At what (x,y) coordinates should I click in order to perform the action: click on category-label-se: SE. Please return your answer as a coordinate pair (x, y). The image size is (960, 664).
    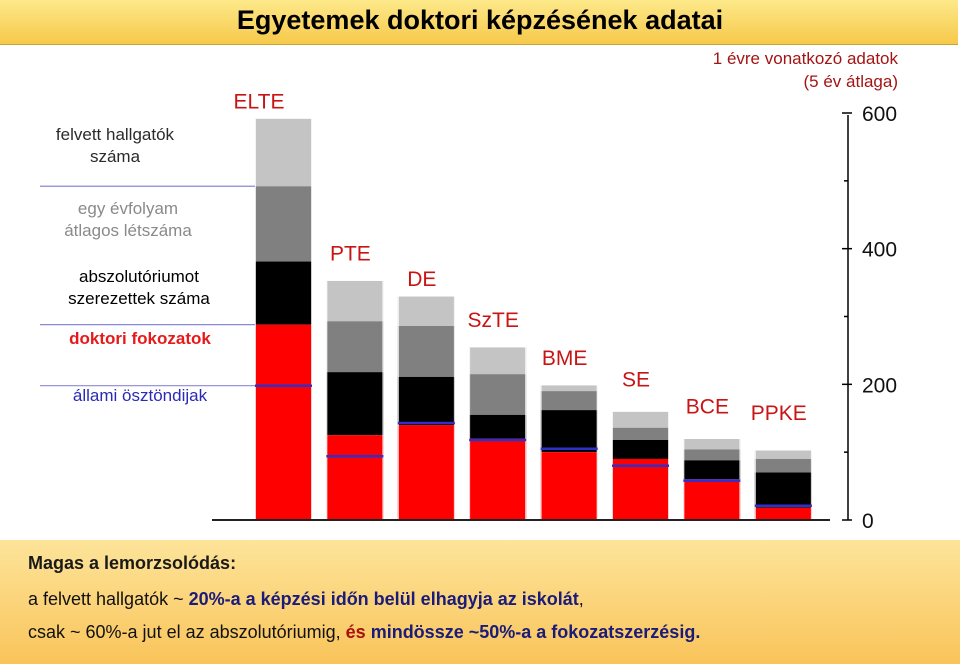
    Looking at the image, I should click on (636, 379).